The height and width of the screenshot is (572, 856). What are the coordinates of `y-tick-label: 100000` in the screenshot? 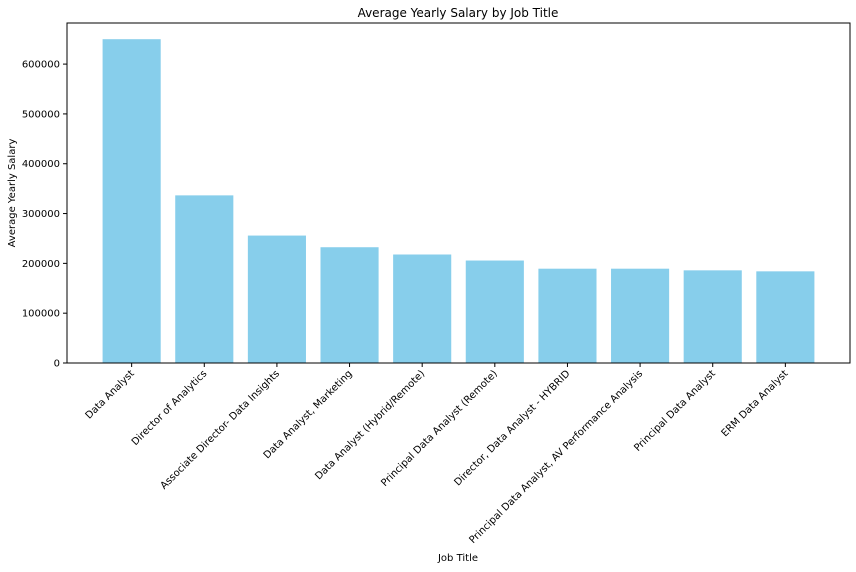 It's located at (41, 314).